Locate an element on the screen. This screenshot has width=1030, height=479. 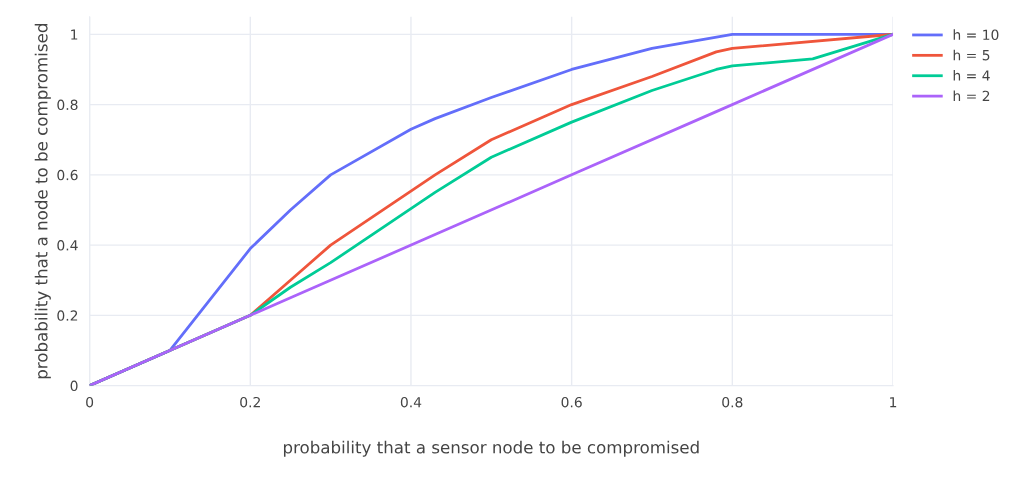
x-tick-label: 0.8 is located at coordinates (732, 402).